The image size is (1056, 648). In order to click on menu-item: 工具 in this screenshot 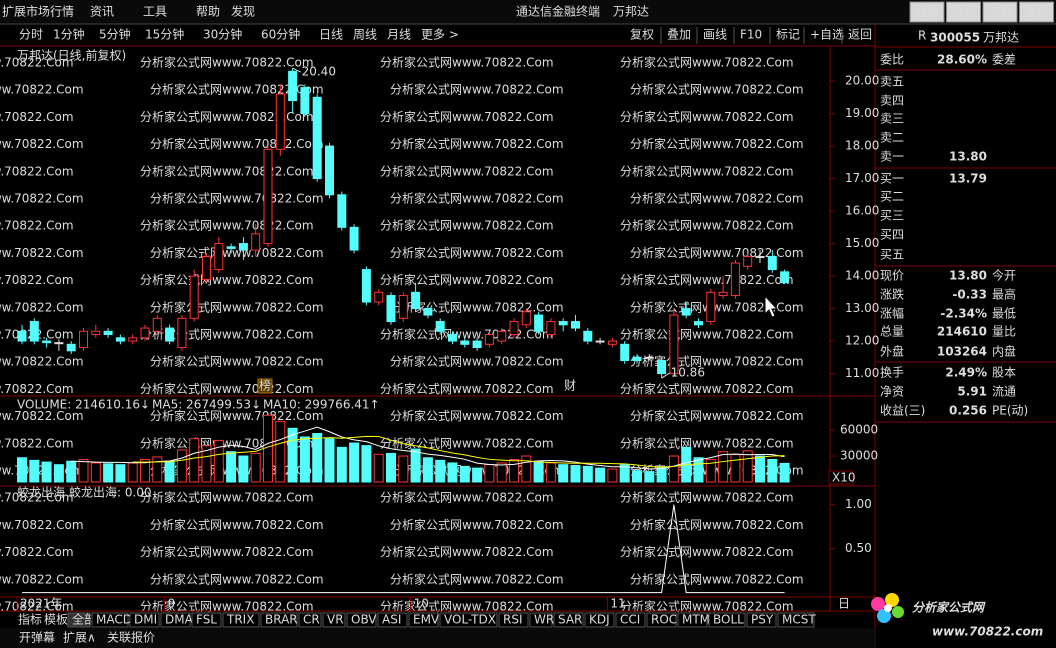, I will do `click(155, 12)`.